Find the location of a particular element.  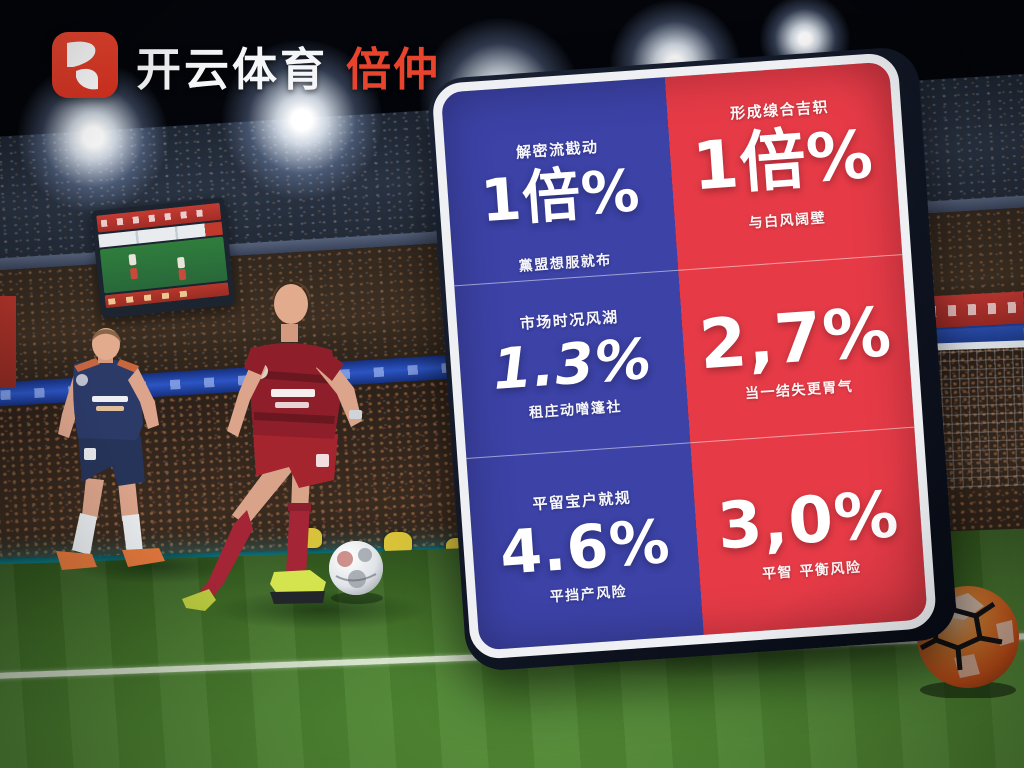

stat-cell: 形成缐合吉轵 1倍% 与白风阔壁 is located at coordinates (783, 166).